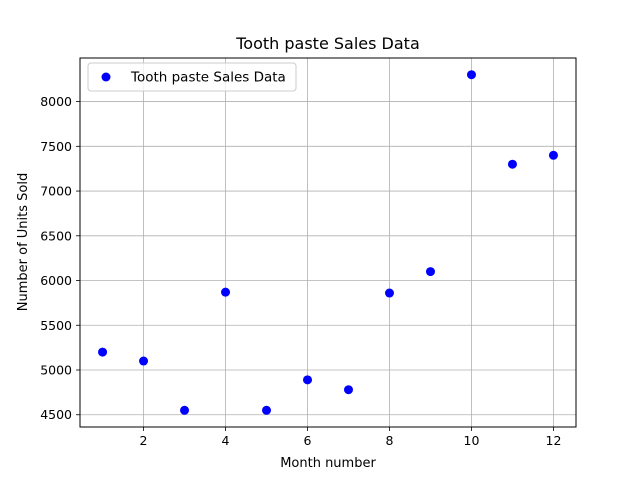 This screenshot has height=480, width=640. What do you see at coordinates (56, 191) in the screenshot?
I see `y-tick-label: 7000` at bounding box center [56, 191].